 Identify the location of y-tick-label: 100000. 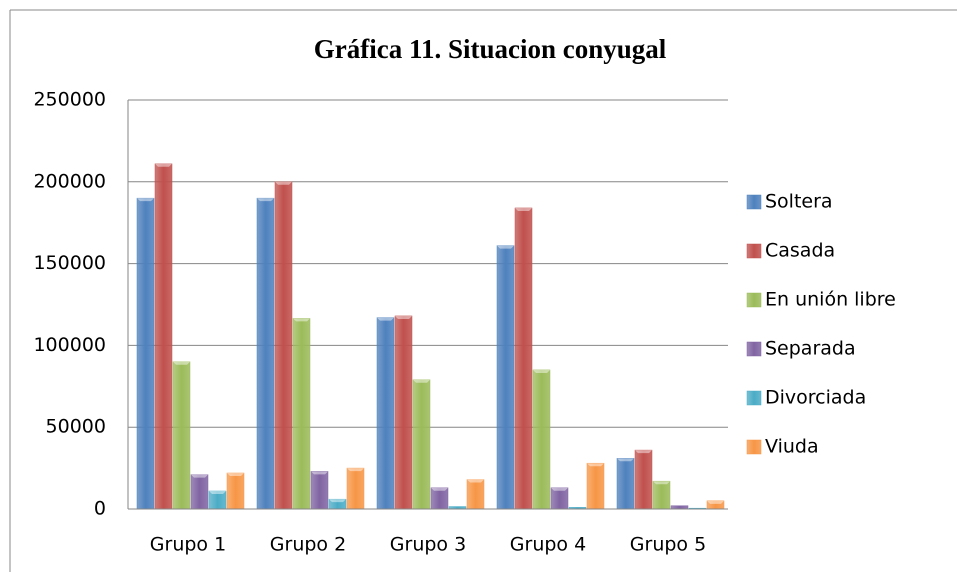
(69, 345).